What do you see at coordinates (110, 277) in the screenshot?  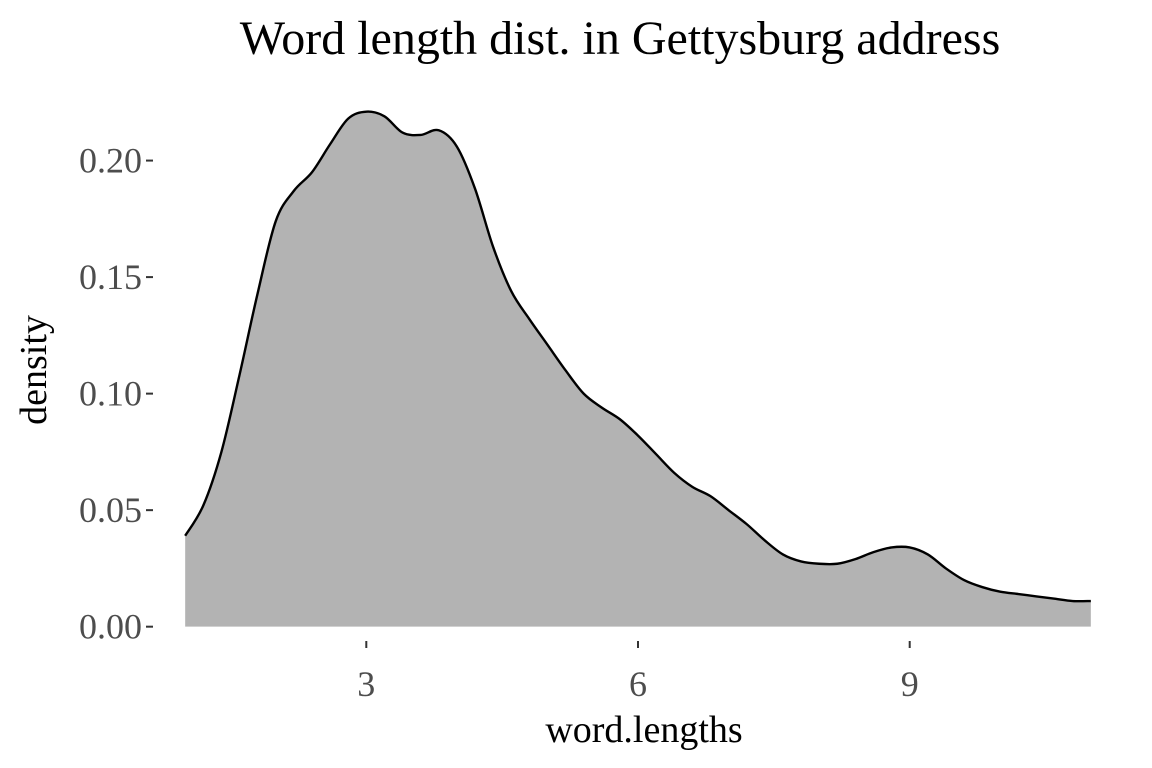 I see `y-tick-label: 0.15` at bounding box center [110, 277].